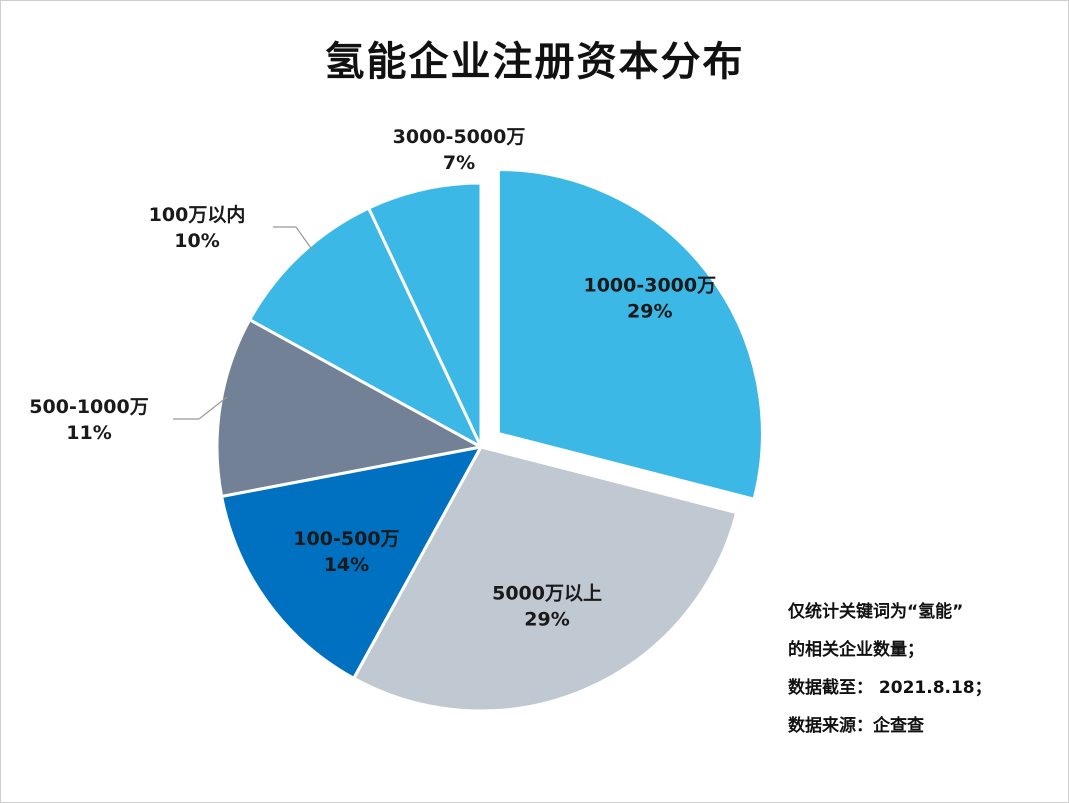 This screenshot has height=803, width=1069. What do you see at coordinates (88, 433) in the screenshot?
I see `slice-percent-label: 11%` at bounding box center [88, 433].